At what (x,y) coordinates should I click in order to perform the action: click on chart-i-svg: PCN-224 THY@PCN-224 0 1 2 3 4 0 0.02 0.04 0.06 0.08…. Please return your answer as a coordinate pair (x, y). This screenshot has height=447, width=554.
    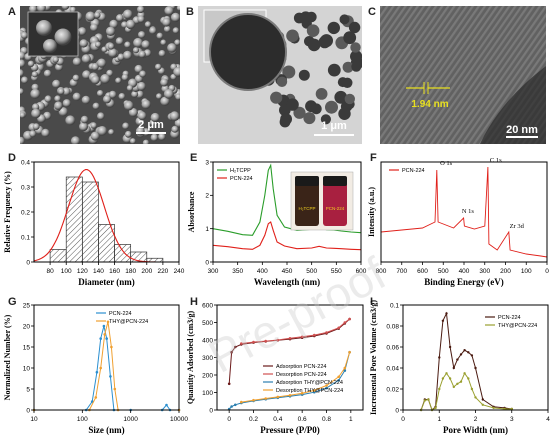
    Looking at the image, I should click on (459, 367).